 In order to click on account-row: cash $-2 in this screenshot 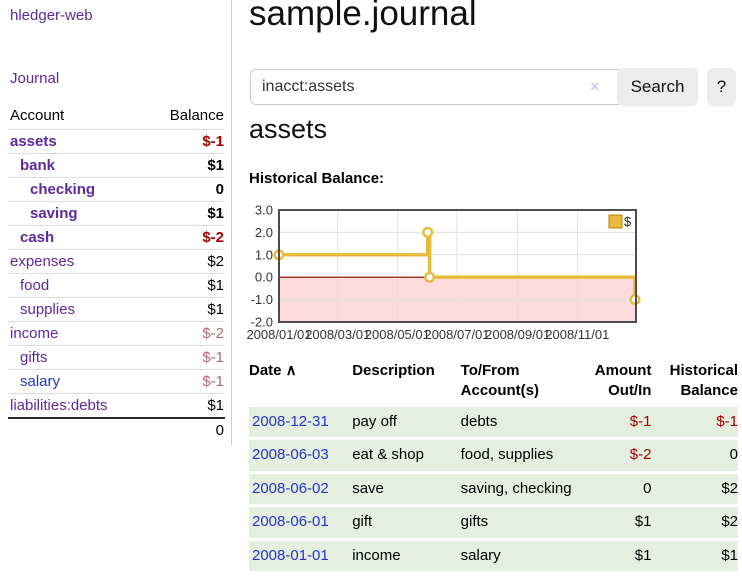, I will do `click(116, 237)`.